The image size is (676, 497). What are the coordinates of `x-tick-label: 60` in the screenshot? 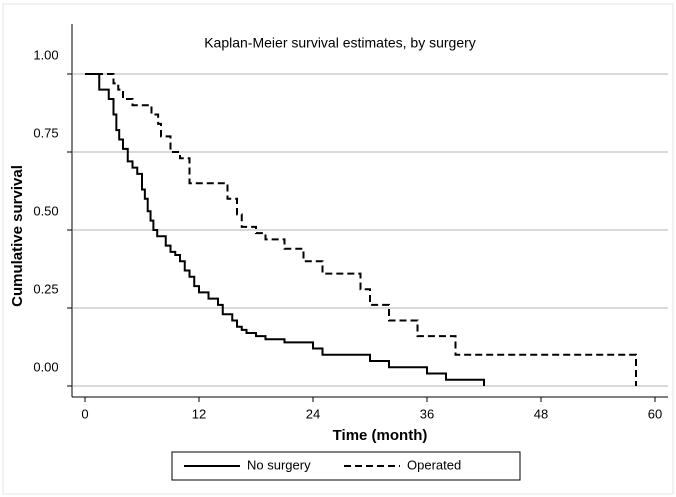 It's located at (655, 413).